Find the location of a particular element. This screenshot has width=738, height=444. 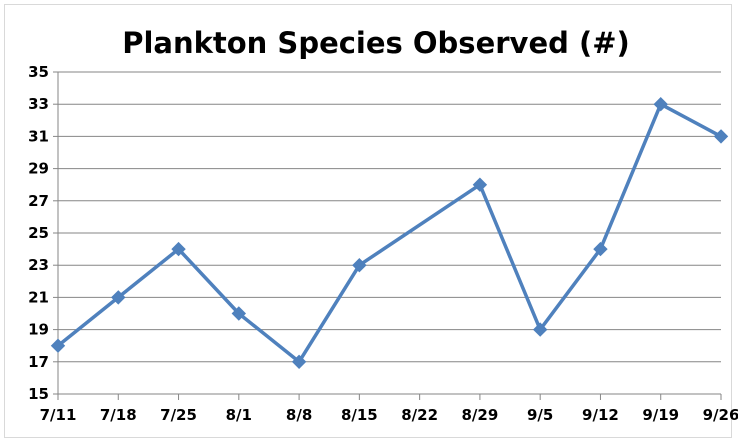

x-tick-label: 7/25 is located at coordinates (178, 415).